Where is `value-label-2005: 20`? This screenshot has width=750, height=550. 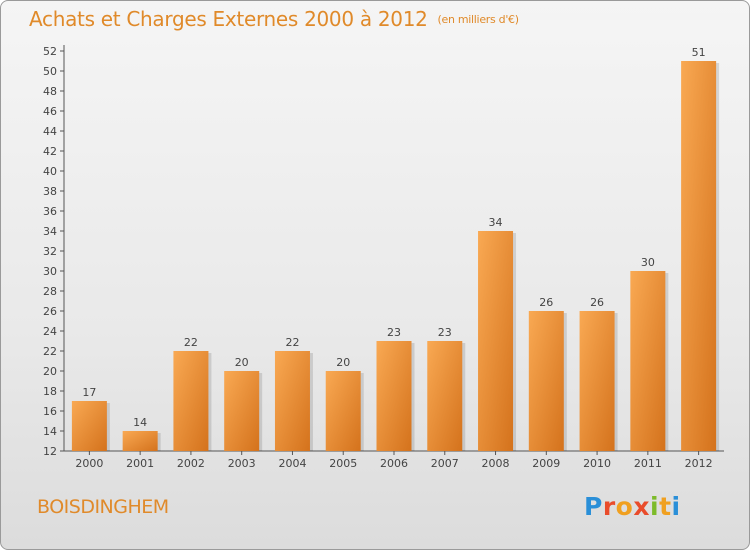 value-label-2005: 20 is located at coordinates (343, 362).